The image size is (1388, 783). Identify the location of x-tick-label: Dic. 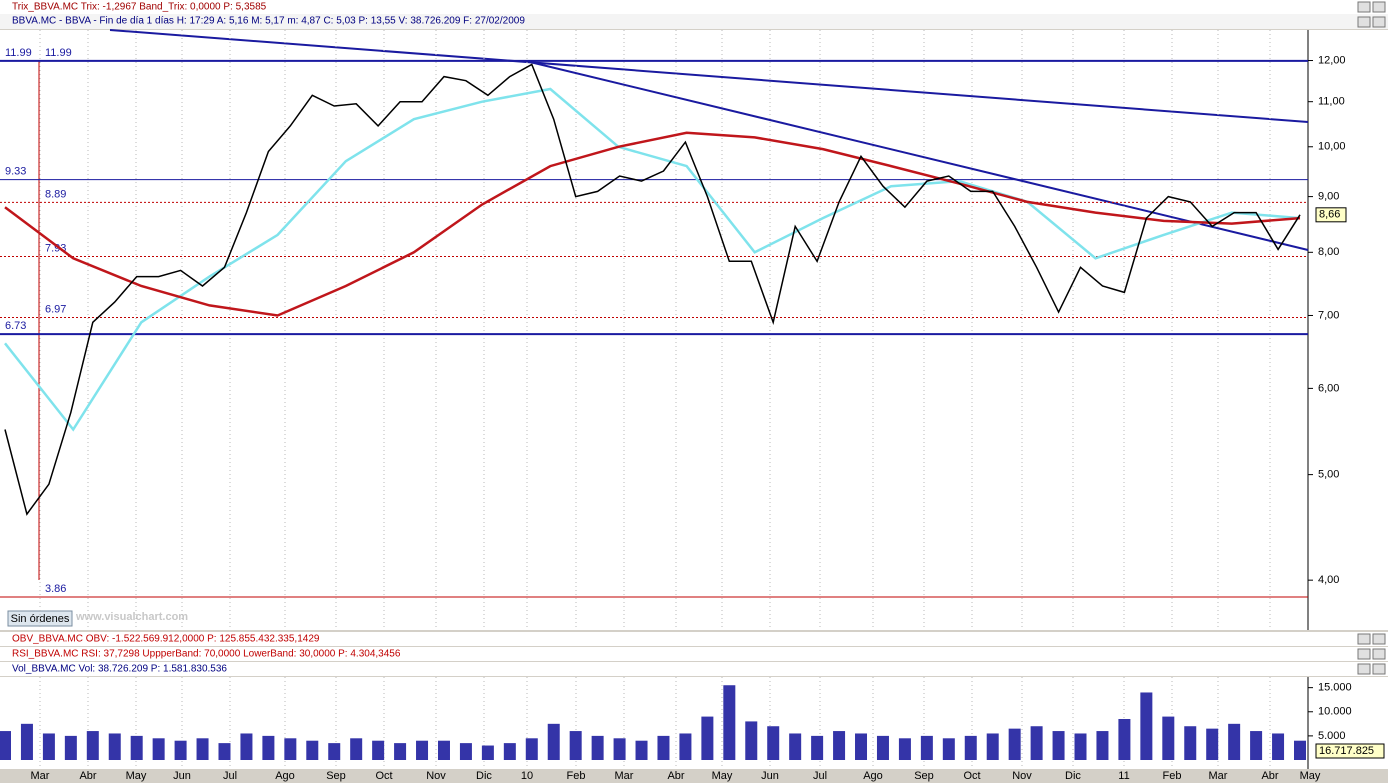
(1073, 776).